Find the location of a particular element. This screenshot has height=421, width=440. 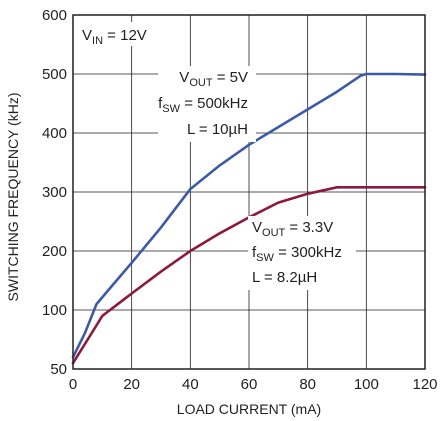

x-tick-label: 80 is located at coordinates (307, 384).